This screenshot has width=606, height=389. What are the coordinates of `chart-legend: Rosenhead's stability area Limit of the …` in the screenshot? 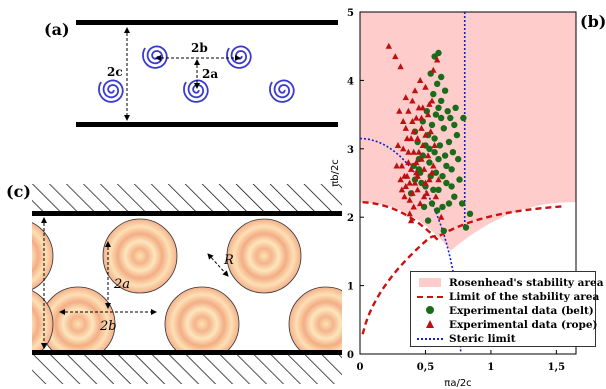 It's located at (507, 309).